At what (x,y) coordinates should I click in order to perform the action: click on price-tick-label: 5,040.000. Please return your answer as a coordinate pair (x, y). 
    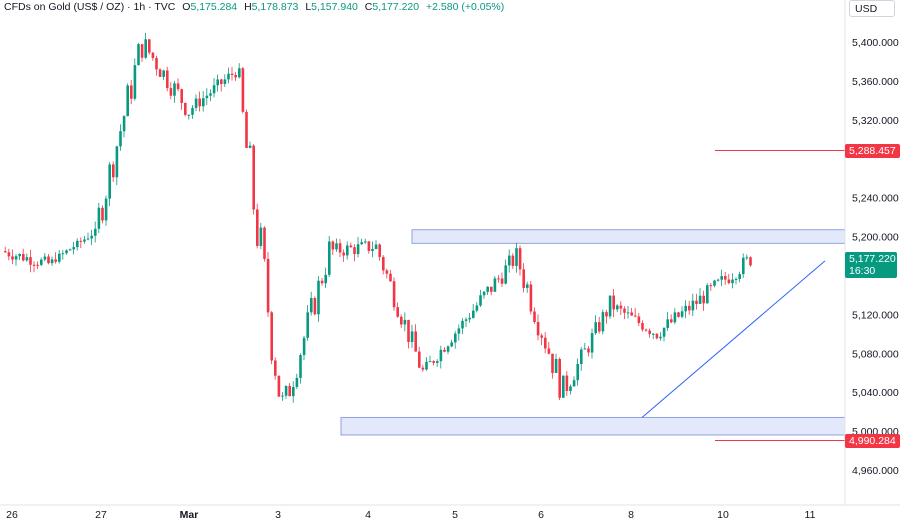
    Looking at the image, I should click on (875, 393).